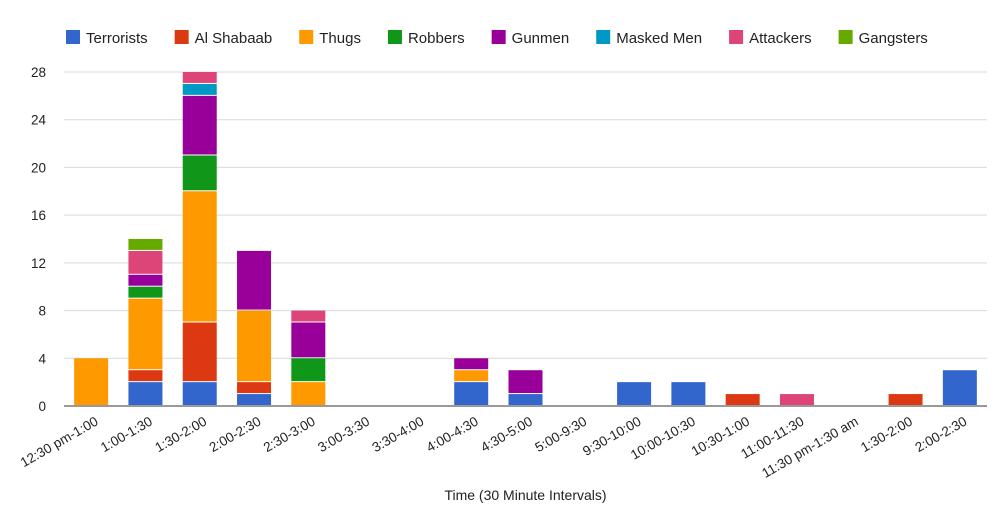 The height and width of the screenshot is (509, 999). Describe the element at coordinates (343, 435) in the screenshot. I see `x-tick-label: 3:00-3:30` at that location.